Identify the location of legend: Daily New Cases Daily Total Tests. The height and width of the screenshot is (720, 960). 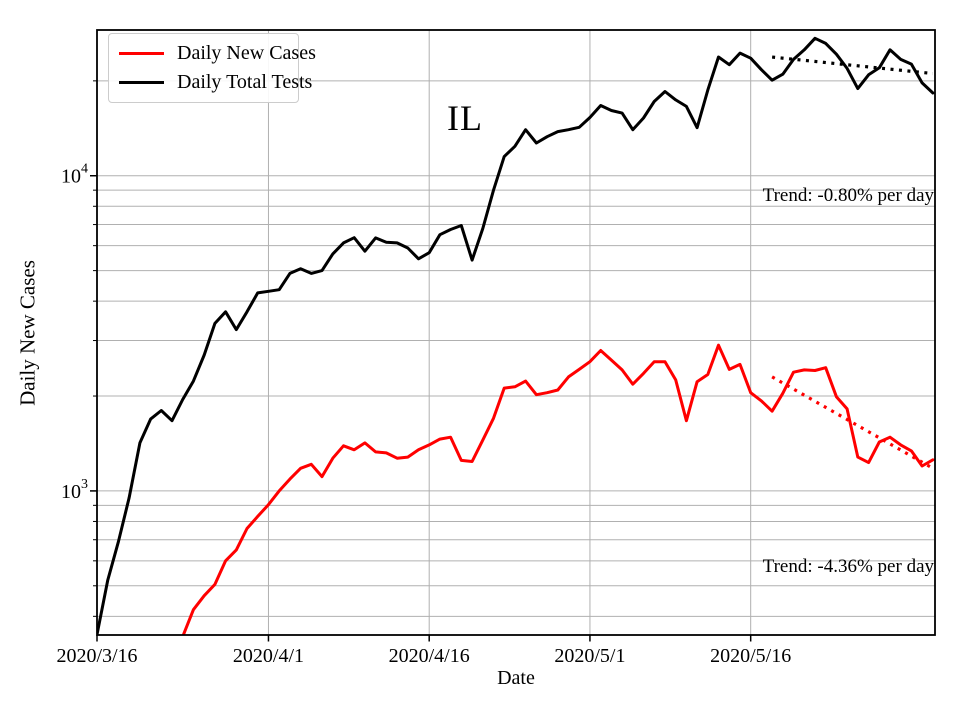
(212, 68).